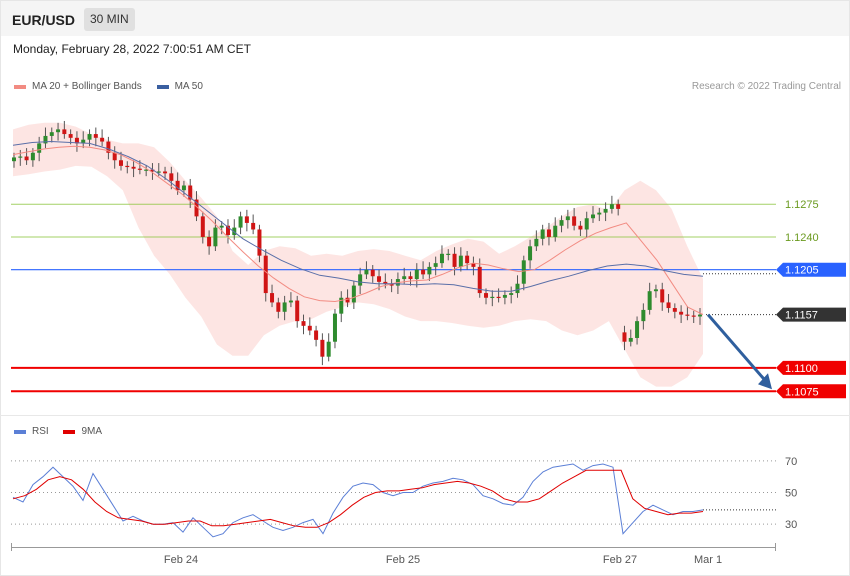 The height and width of the screenshot is (576, 850). I want to click on x-tick-label: Feb 25, so click(403, 560).